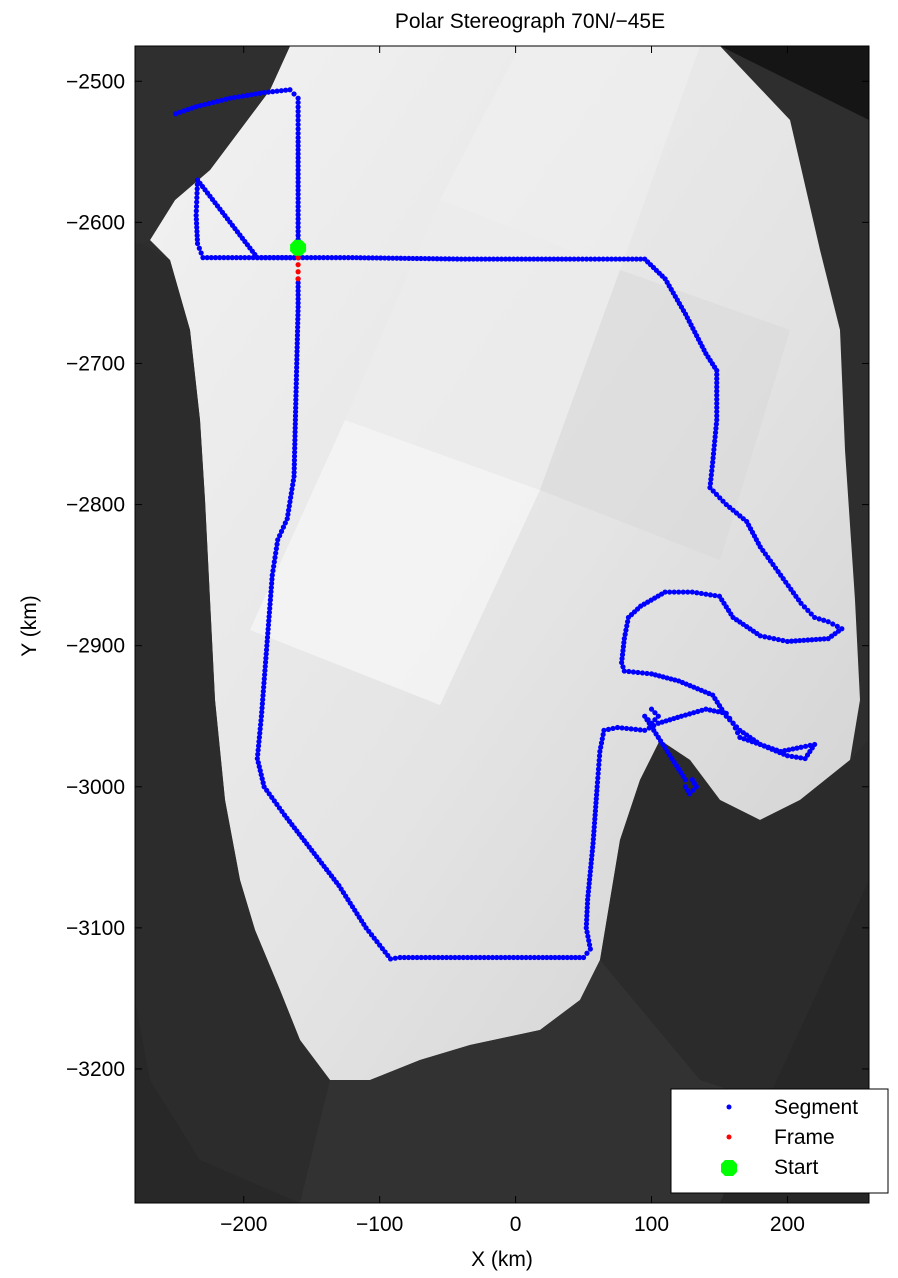  What do you see at coordinates (804, 1137) in the screenshot?
I see `legend-label-frame: Frame` at bounding box center [804, 1137].